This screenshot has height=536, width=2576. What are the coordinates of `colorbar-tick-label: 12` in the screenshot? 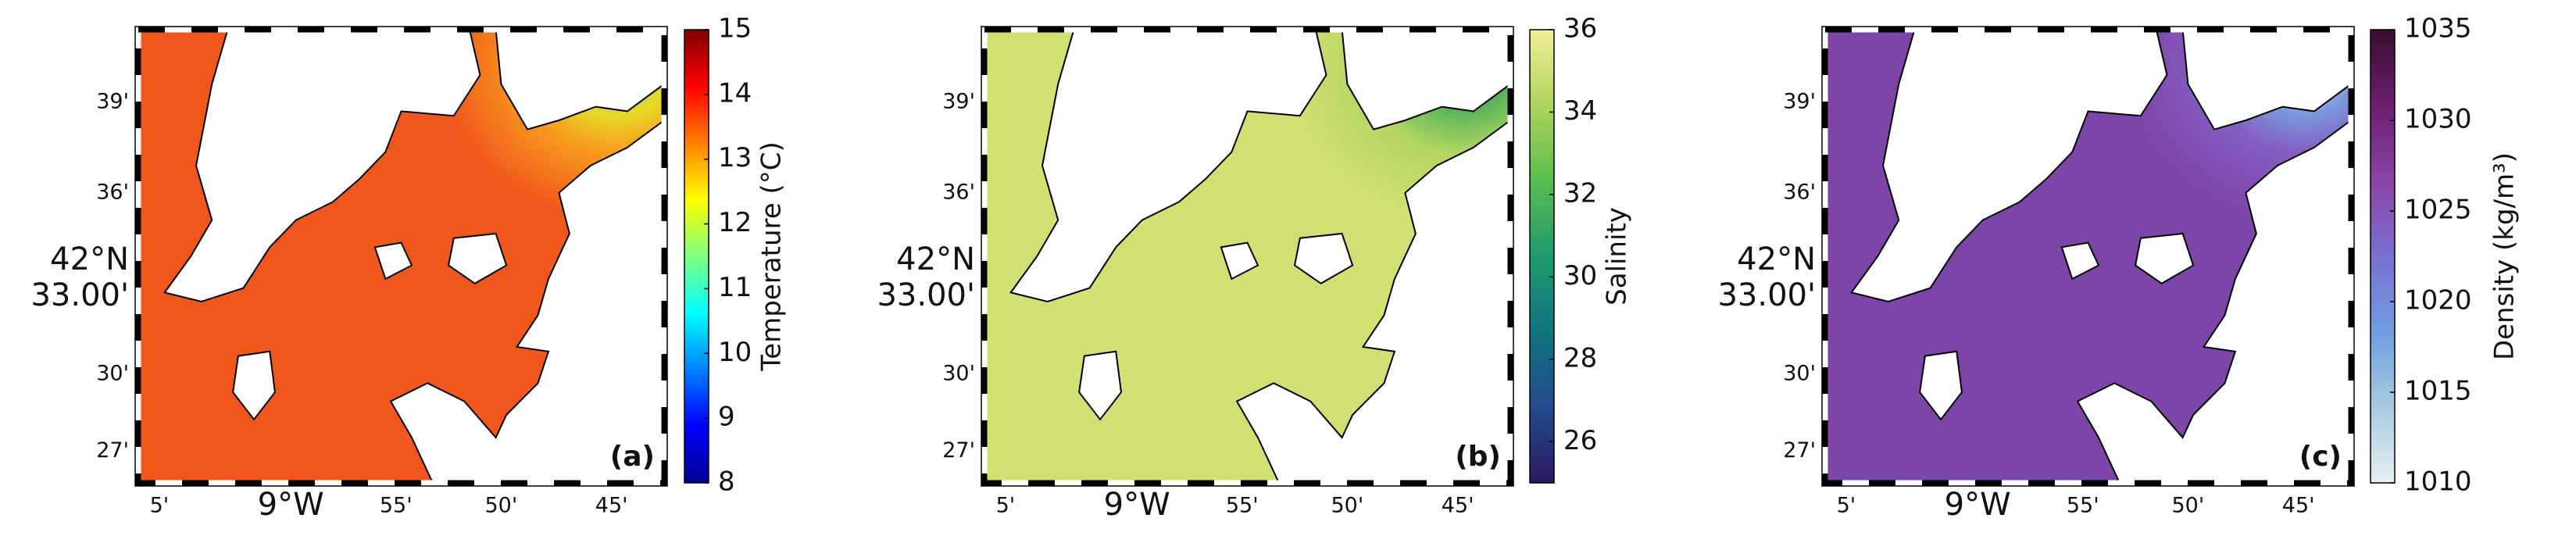 It's located at (735, 222).